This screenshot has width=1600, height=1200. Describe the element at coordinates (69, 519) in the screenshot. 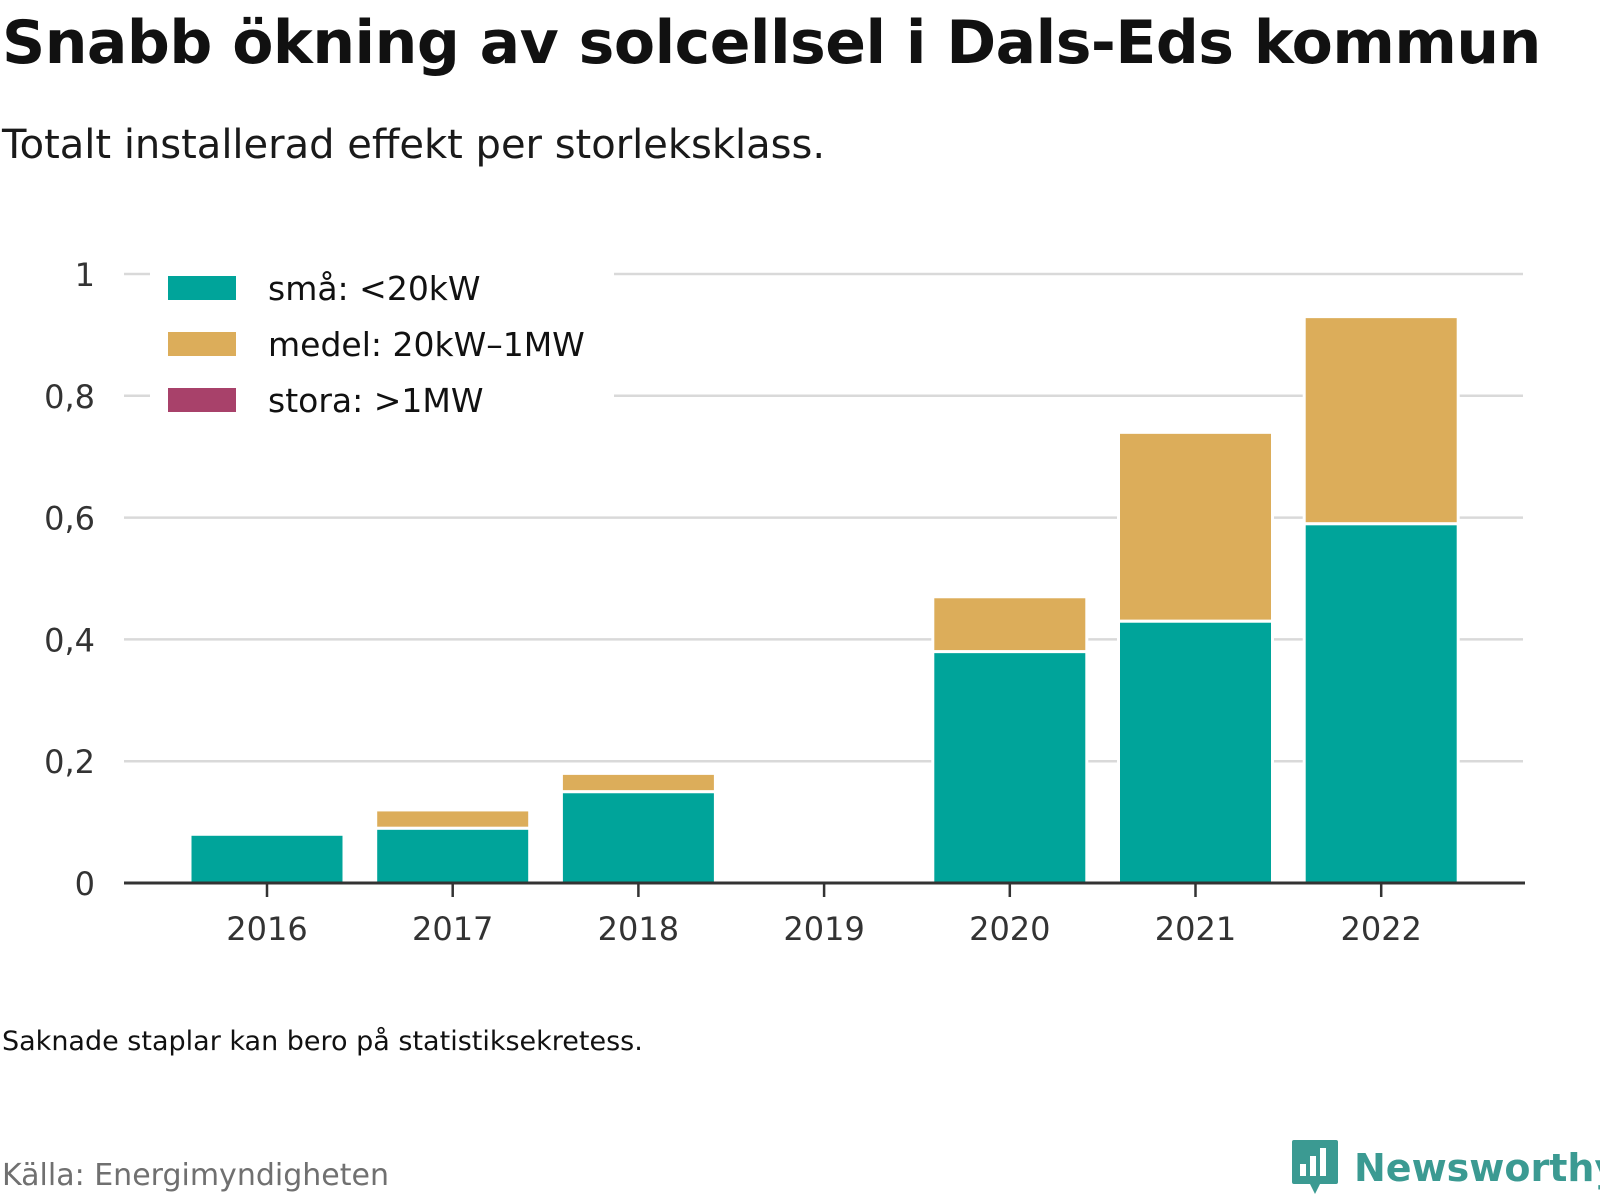

I see `y-tick-label: 0,6` at that location.